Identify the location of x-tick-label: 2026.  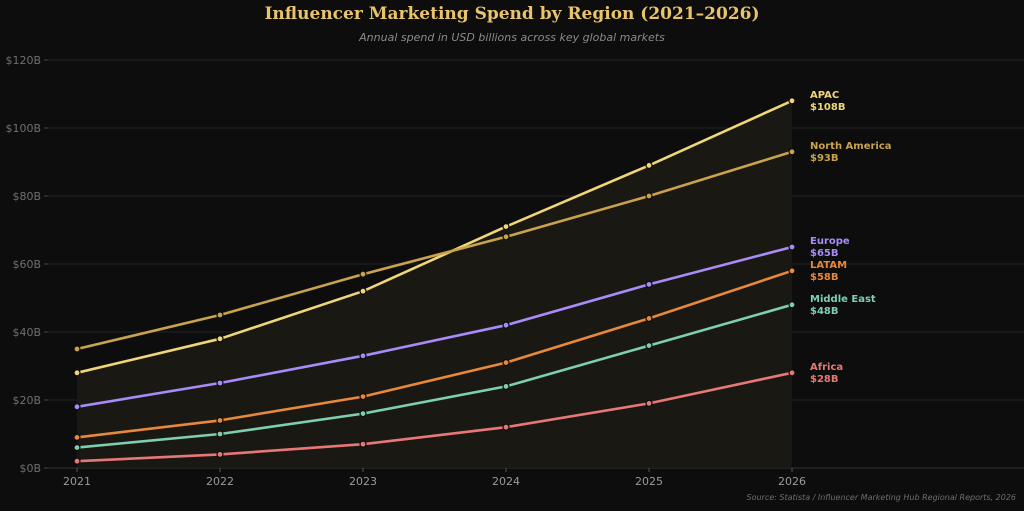
(792, 481).